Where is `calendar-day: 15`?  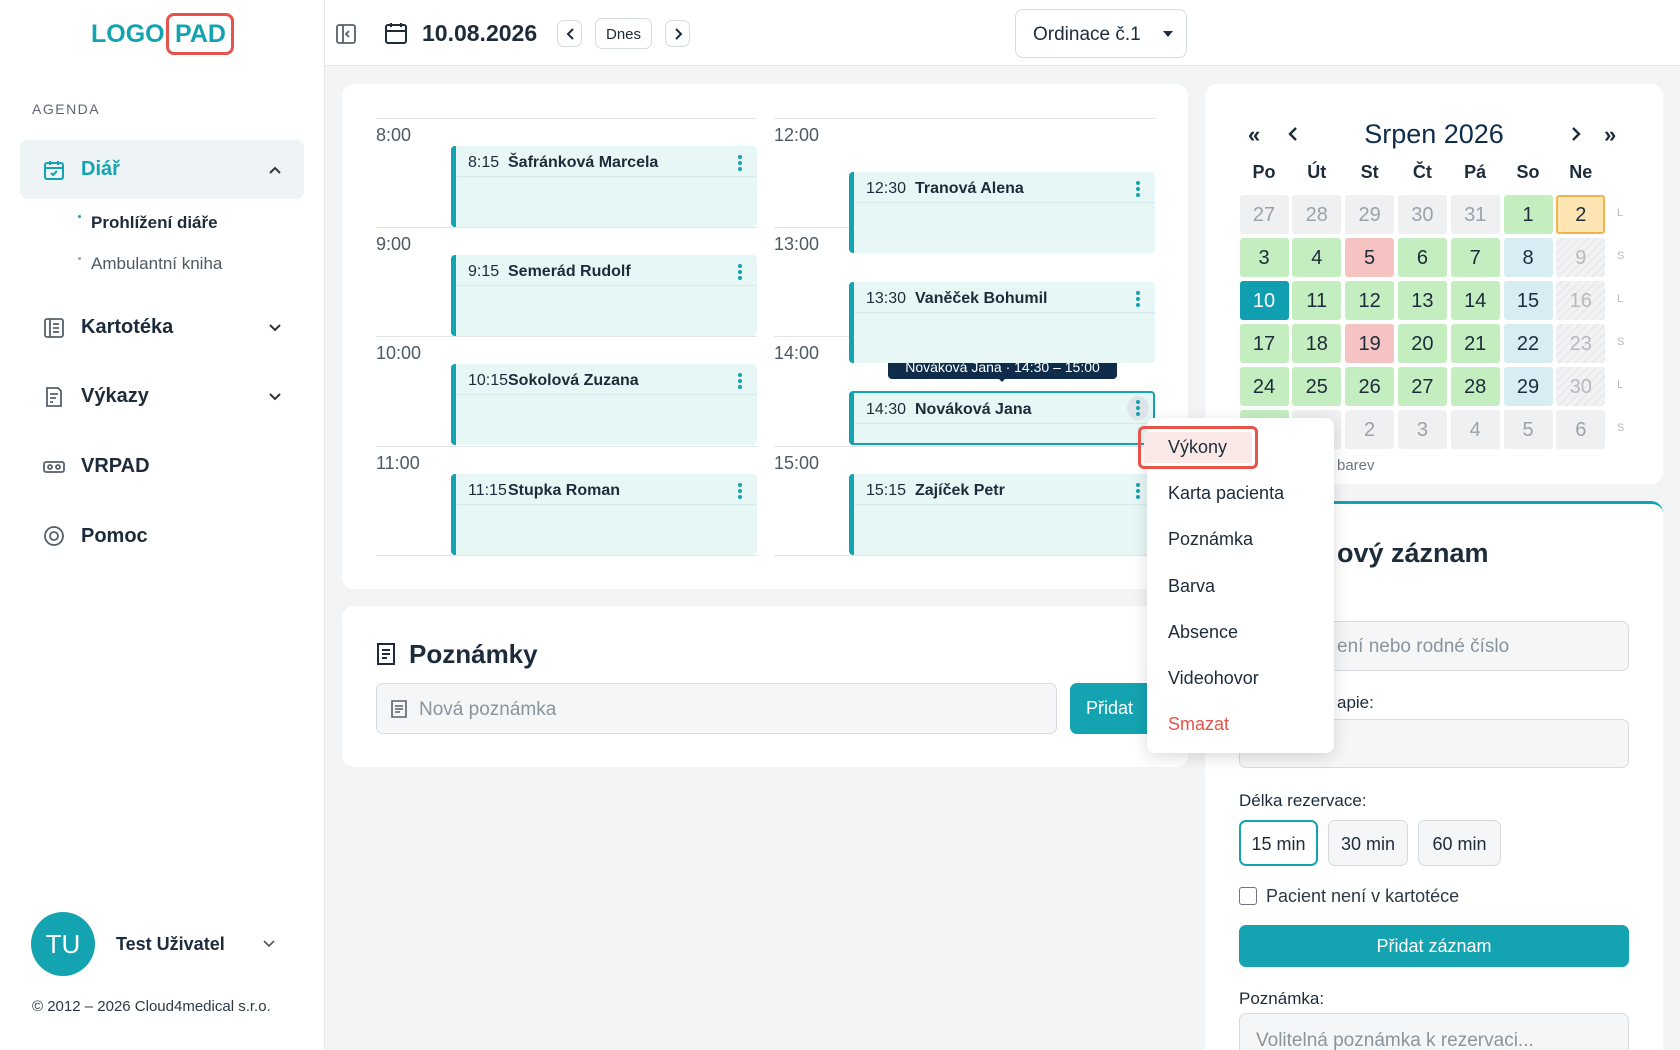 calendar-day: 15 is located at coordinates (1528, 300).